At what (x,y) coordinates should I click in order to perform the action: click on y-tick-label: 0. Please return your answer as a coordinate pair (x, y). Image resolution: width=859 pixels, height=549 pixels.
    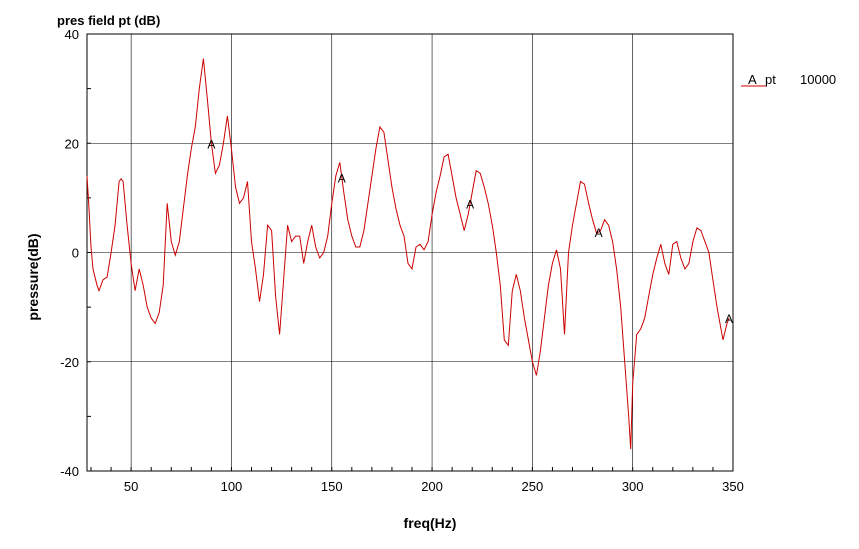
    Looking at the image, I should click on (75, 253).